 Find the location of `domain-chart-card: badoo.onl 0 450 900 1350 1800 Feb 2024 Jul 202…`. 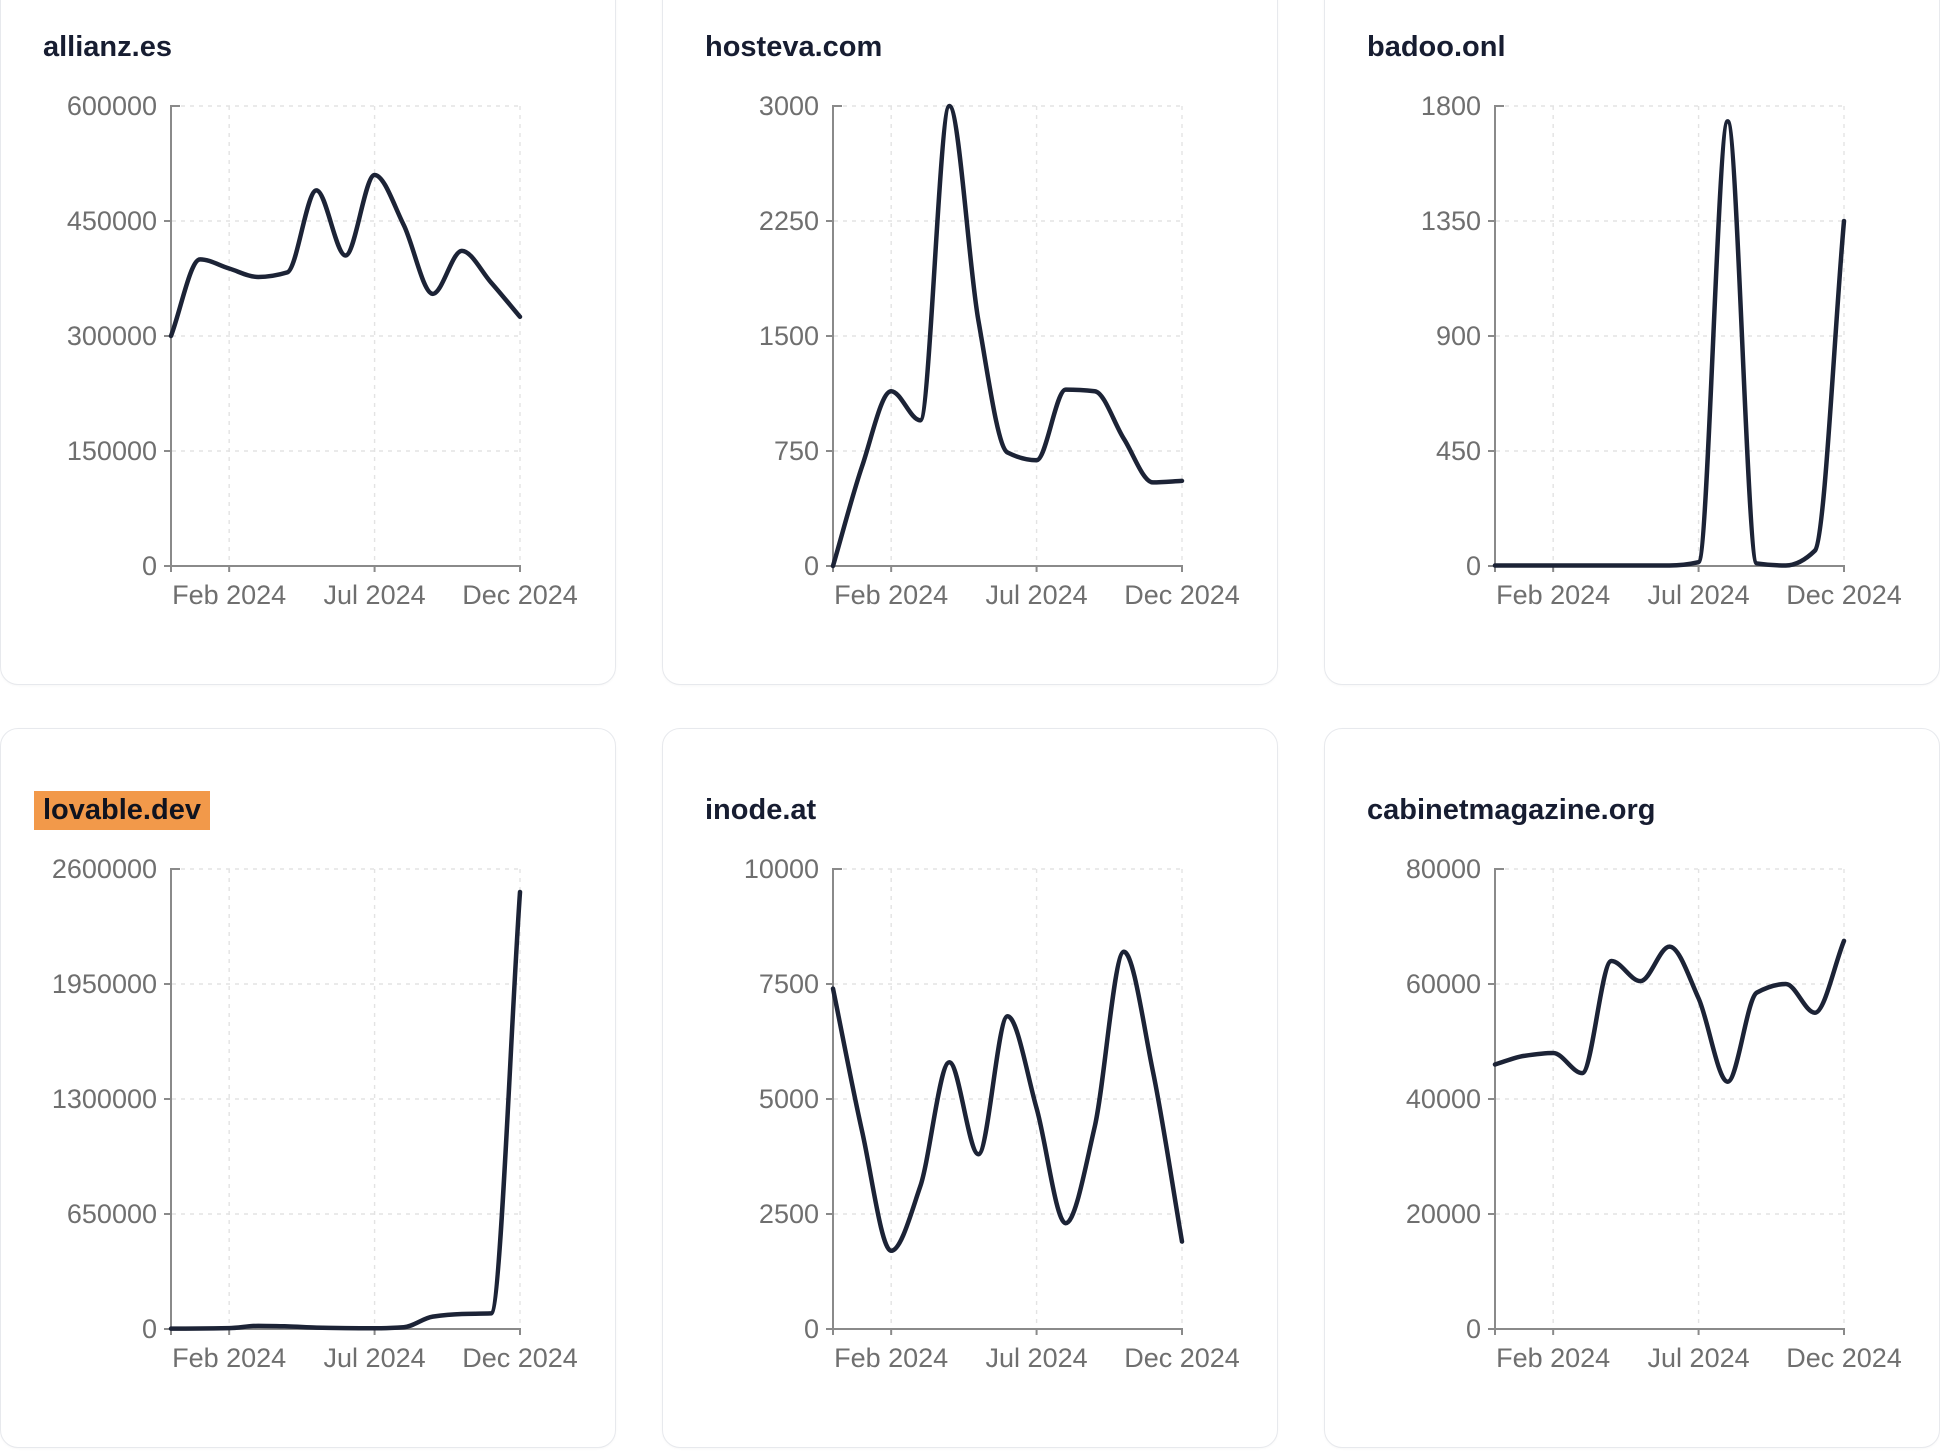

domain-chart-card: badoo.onl 0 450 900 1350 1800 Feb 2024 Jul 202… is located at coordinates (1632, 342).